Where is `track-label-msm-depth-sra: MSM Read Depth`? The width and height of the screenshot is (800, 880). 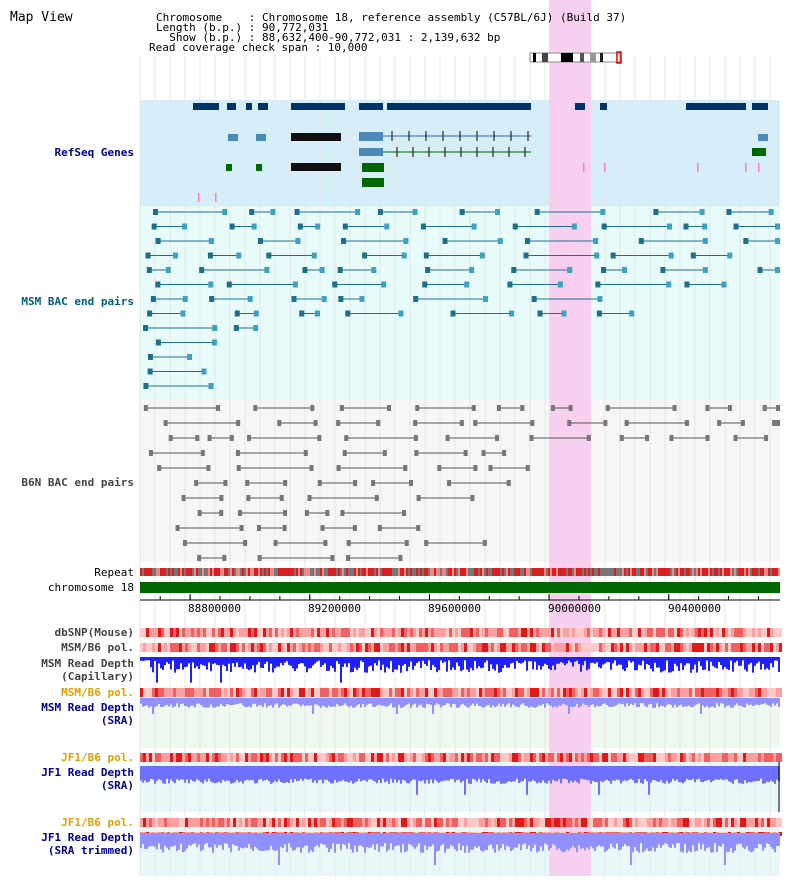 track-label-msm-depth-sra: MSM Read Depth is located at coordinates (87, 707).